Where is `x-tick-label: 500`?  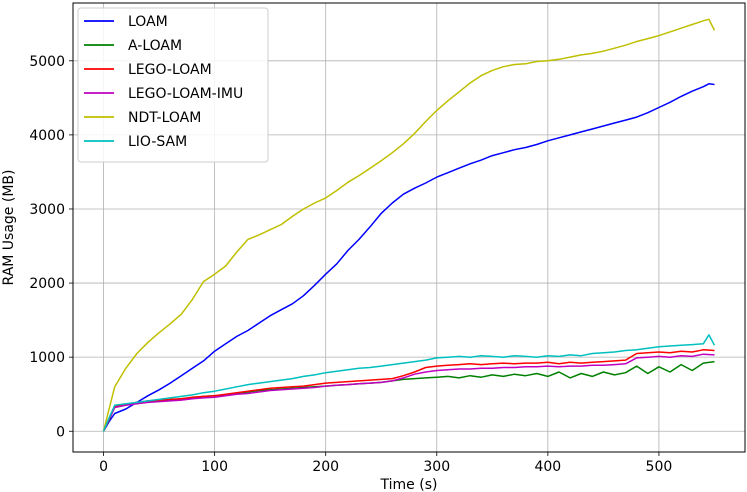
x-tick-label: 500 is located at coordinates (659, 467).